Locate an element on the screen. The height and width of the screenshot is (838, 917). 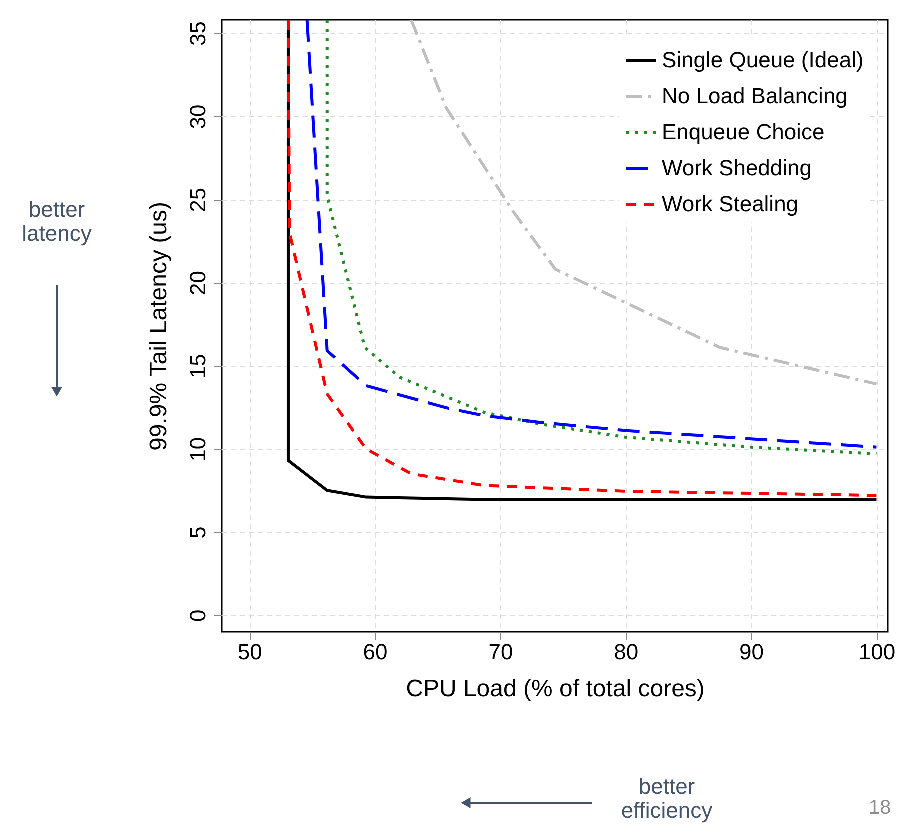
x-tick-label: 80 is located at coordinates (626, 652).